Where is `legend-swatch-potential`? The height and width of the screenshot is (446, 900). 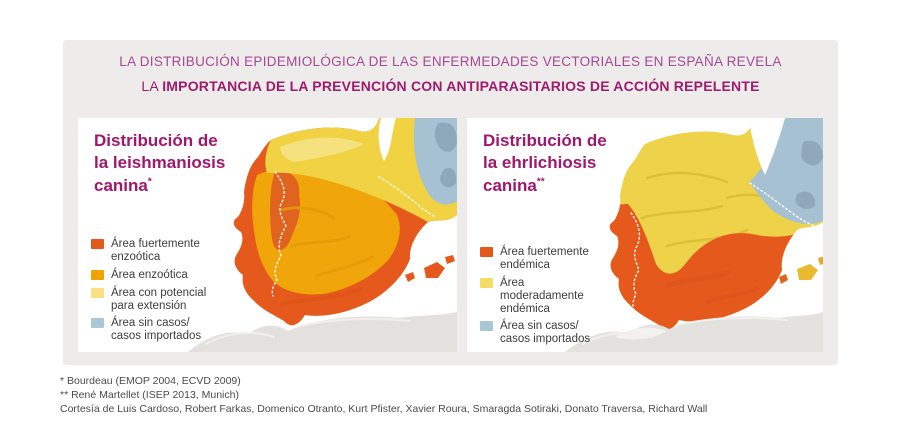 legend-swatch-potential is located at coordinates (97, 292).